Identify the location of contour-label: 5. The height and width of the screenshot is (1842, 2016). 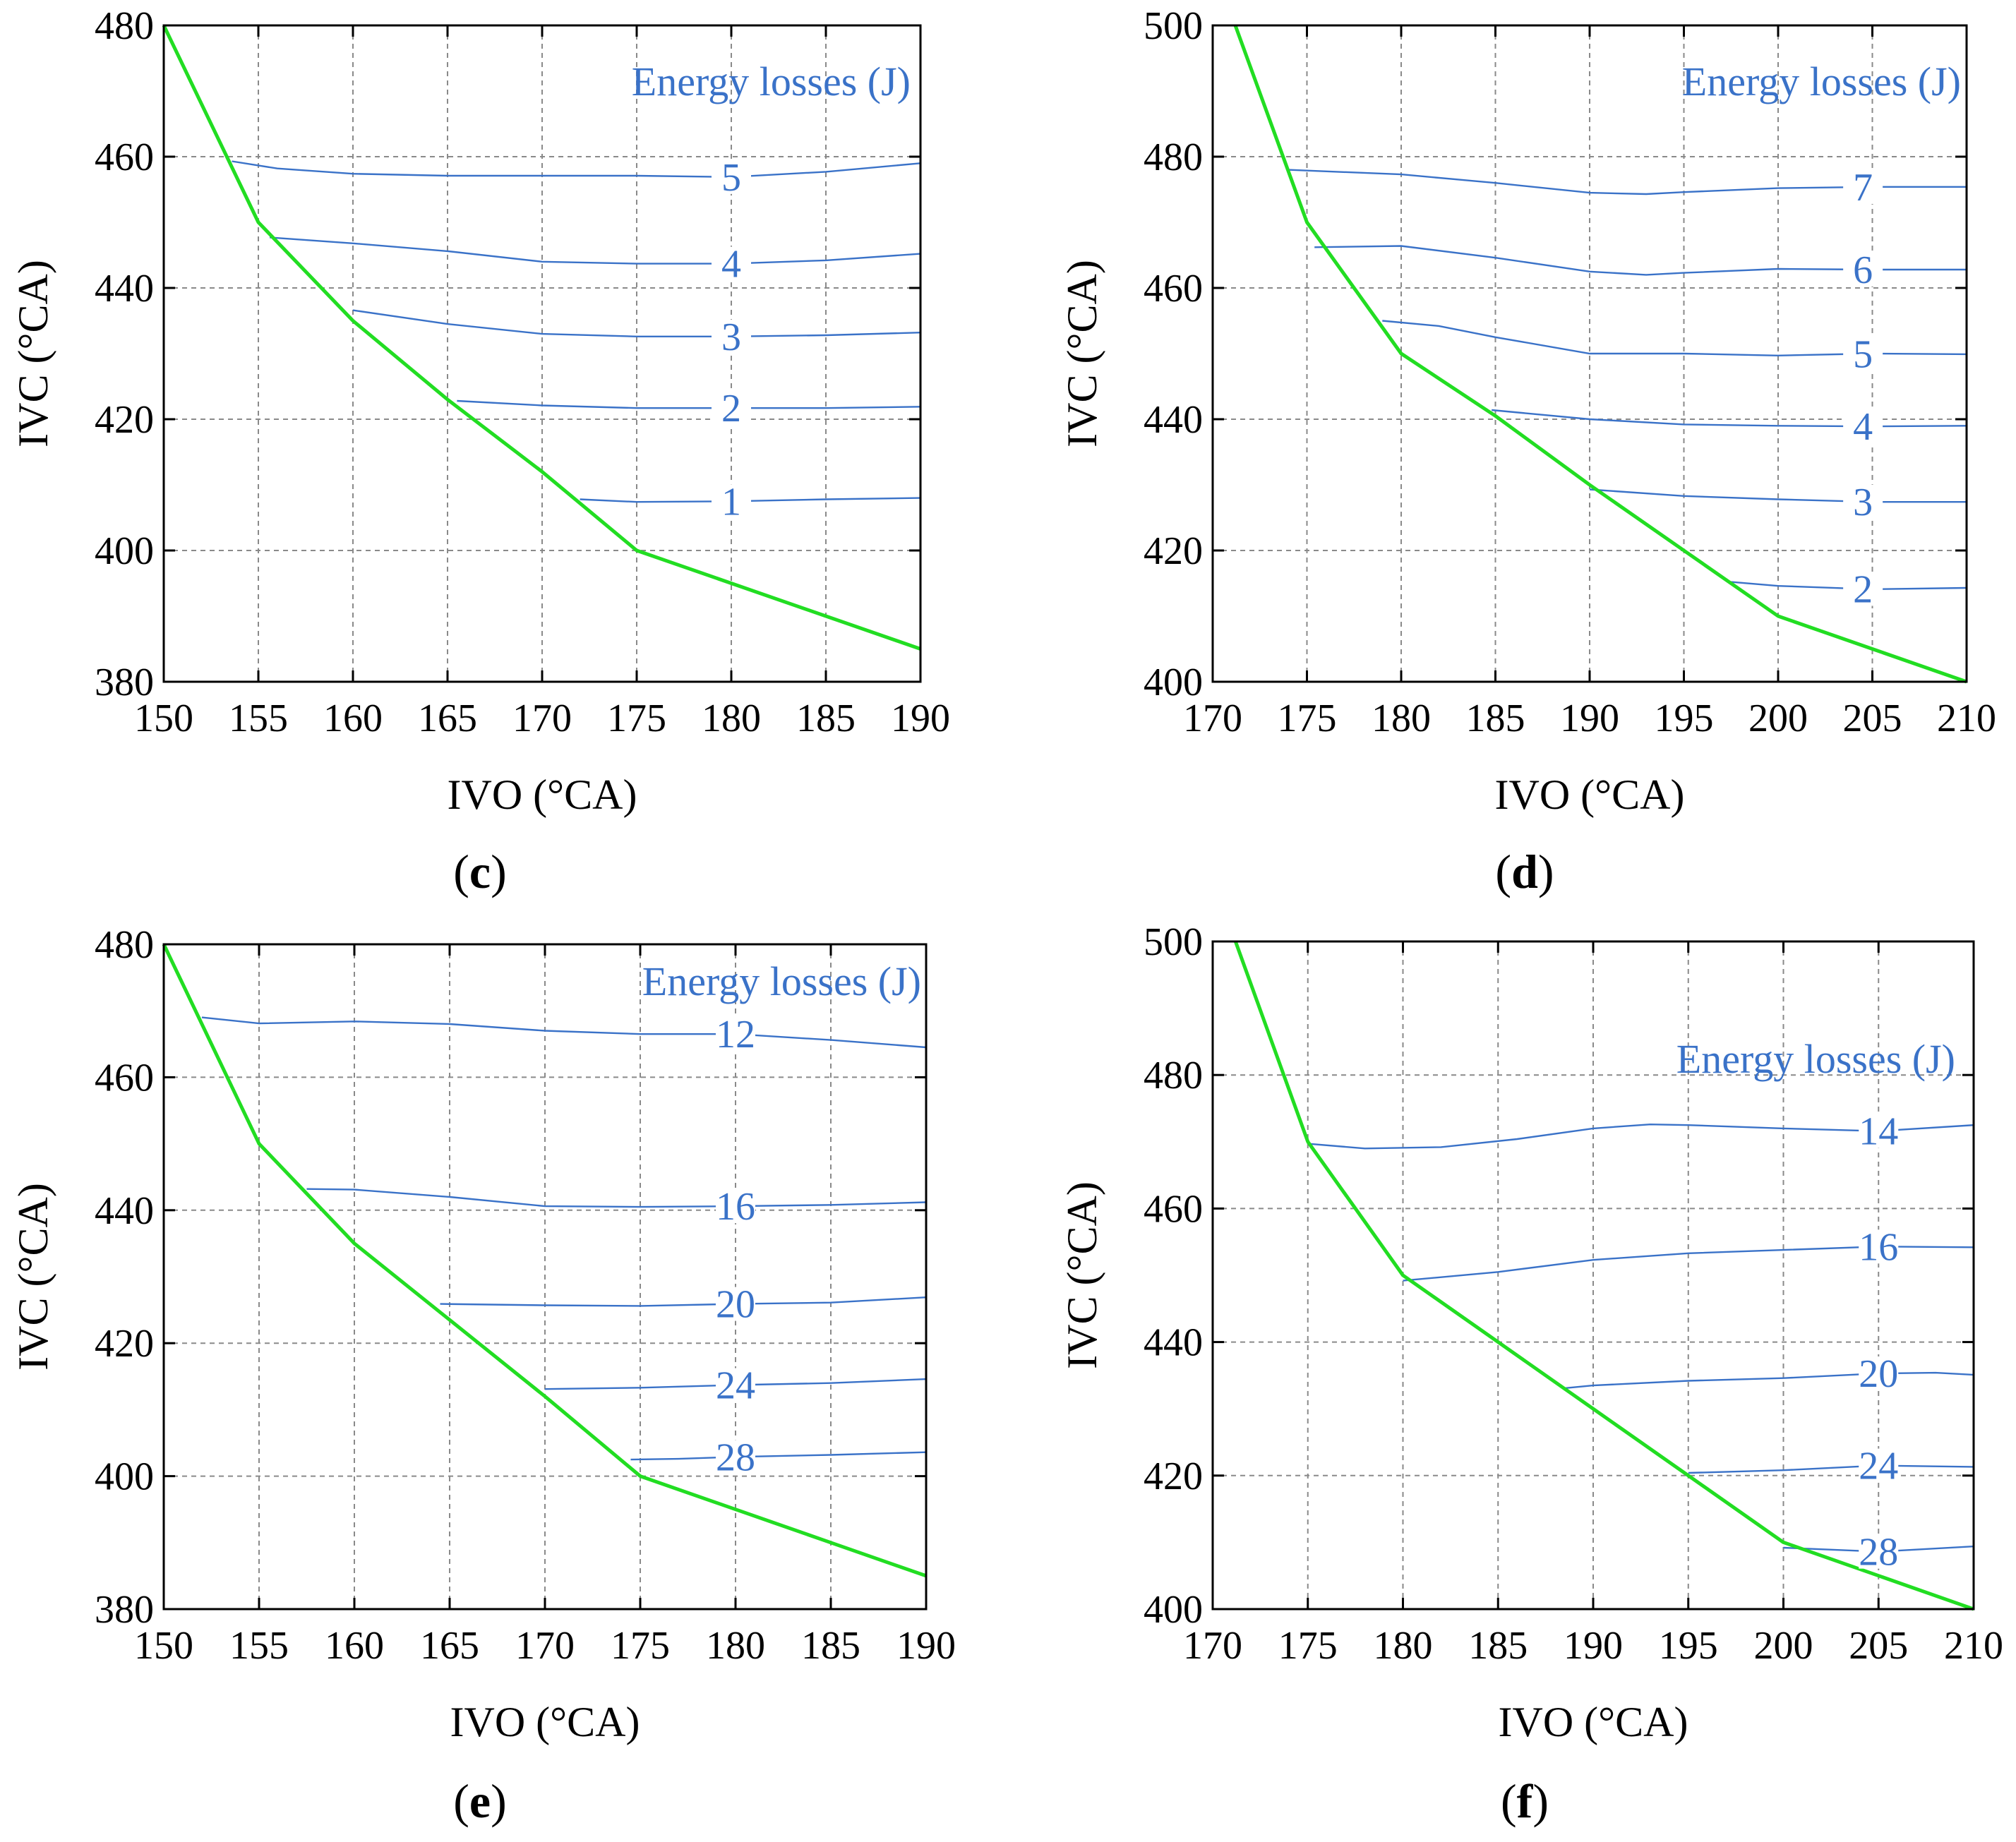
(731, 178).